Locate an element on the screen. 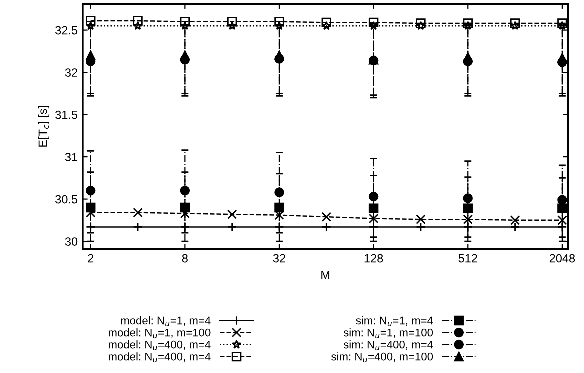 The image size is (584, 373). x-tick-label: 512 is located at coordinates (468, 258).